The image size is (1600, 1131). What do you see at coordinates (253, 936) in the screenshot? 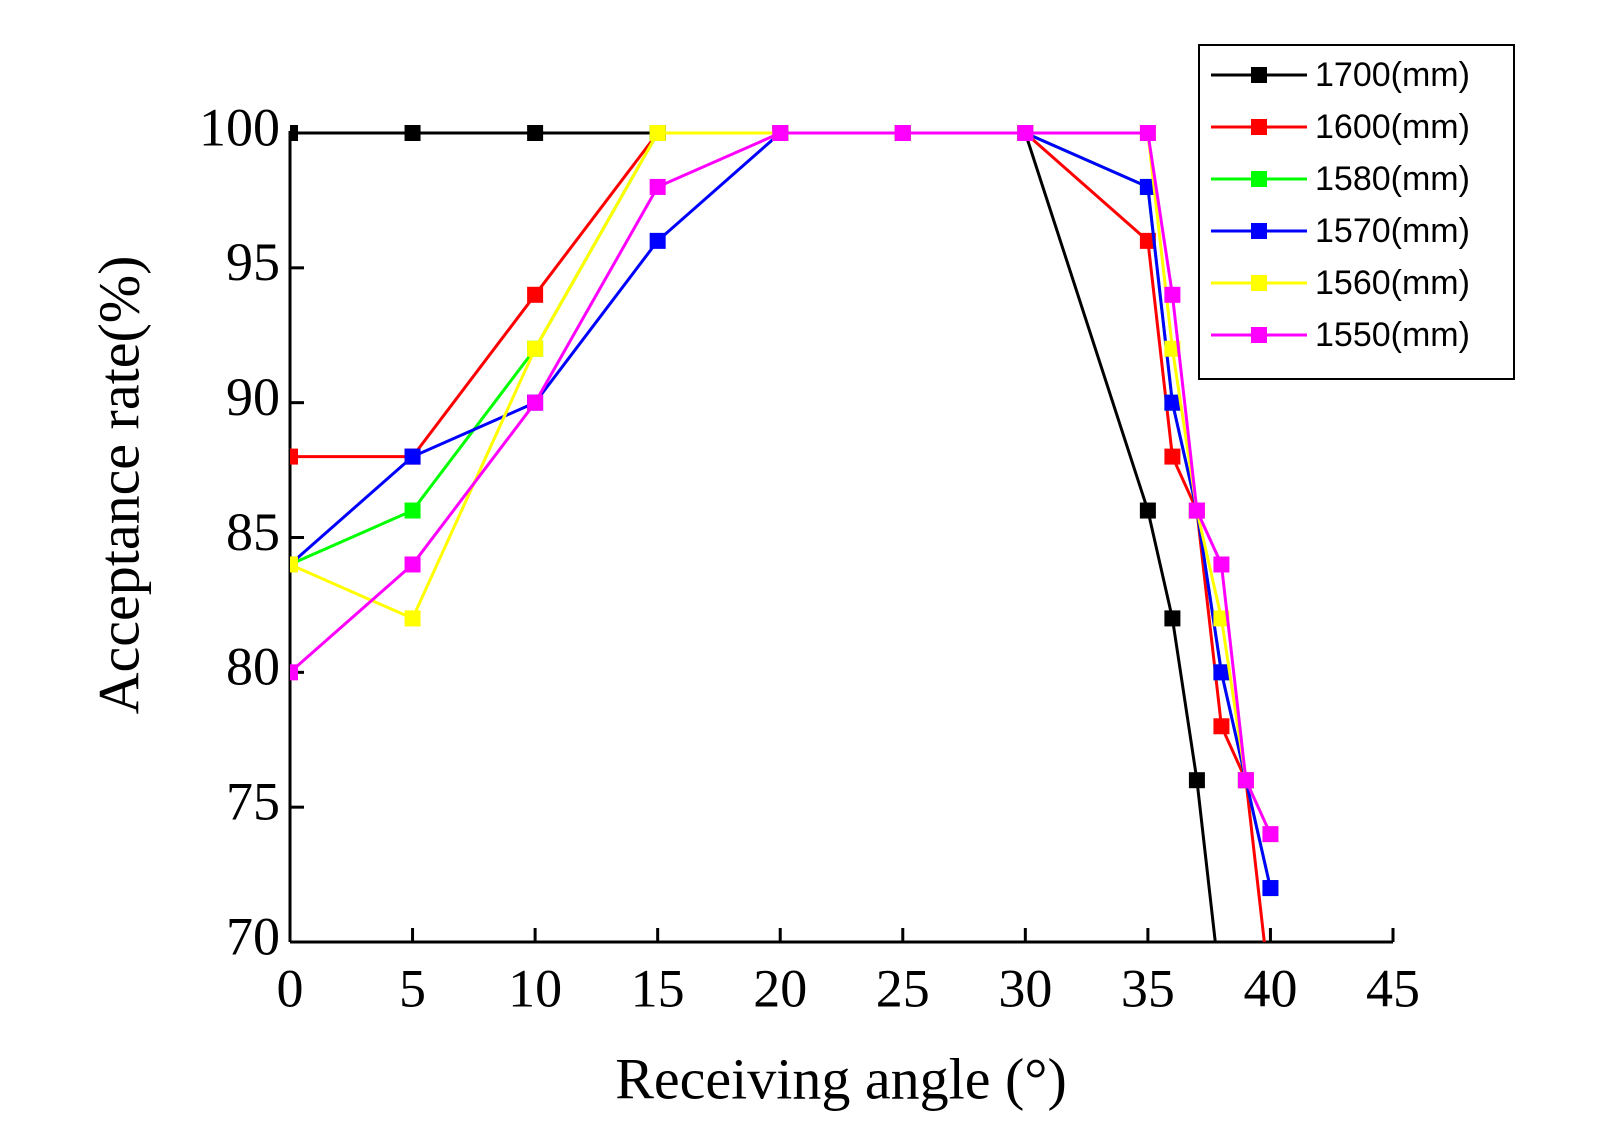
I see `y-tick-label: 70` at bounding box center [253, 936].